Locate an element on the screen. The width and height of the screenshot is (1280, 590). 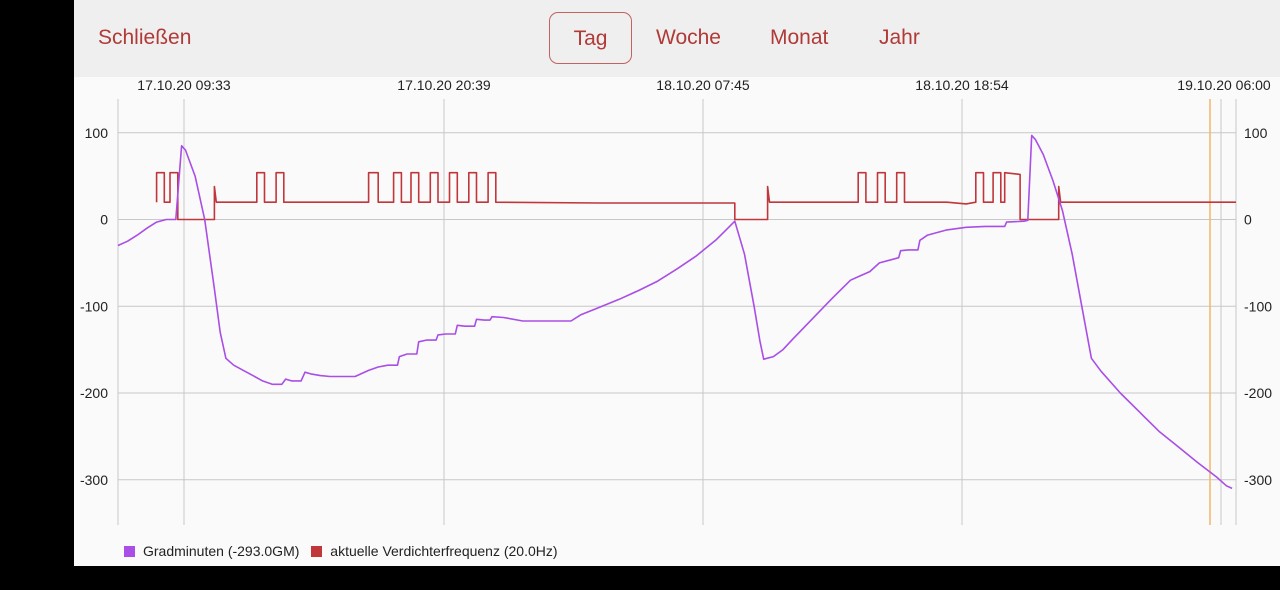
close-button: Schließen is located at coordinates (144, 38).